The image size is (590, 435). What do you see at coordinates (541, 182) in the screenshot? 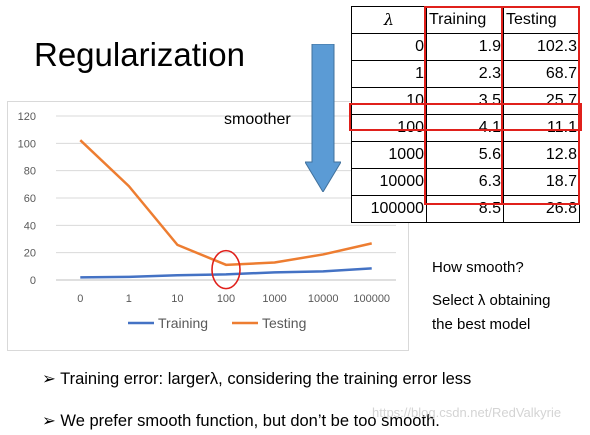
I see `cell-testing: 18.7` at bounding box center [541, 182].